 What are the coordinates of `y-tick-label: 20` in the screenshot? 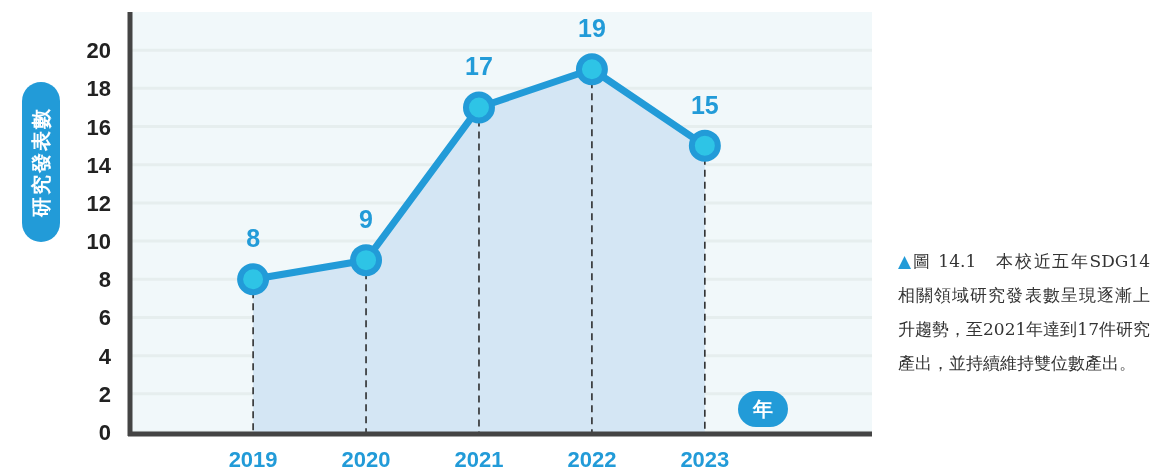 It's located at (98, 51).